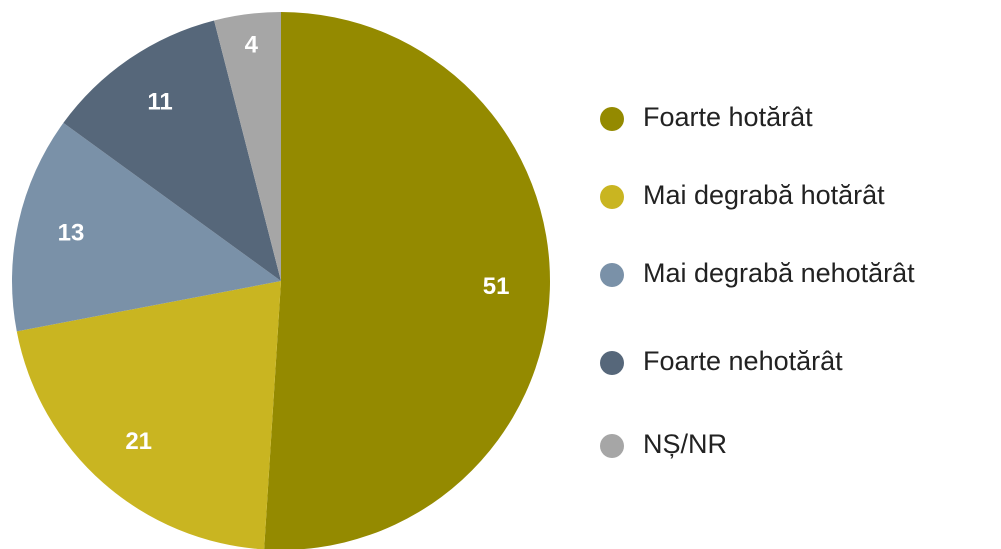  I want to click on data-label: 4, so click(252, 44).